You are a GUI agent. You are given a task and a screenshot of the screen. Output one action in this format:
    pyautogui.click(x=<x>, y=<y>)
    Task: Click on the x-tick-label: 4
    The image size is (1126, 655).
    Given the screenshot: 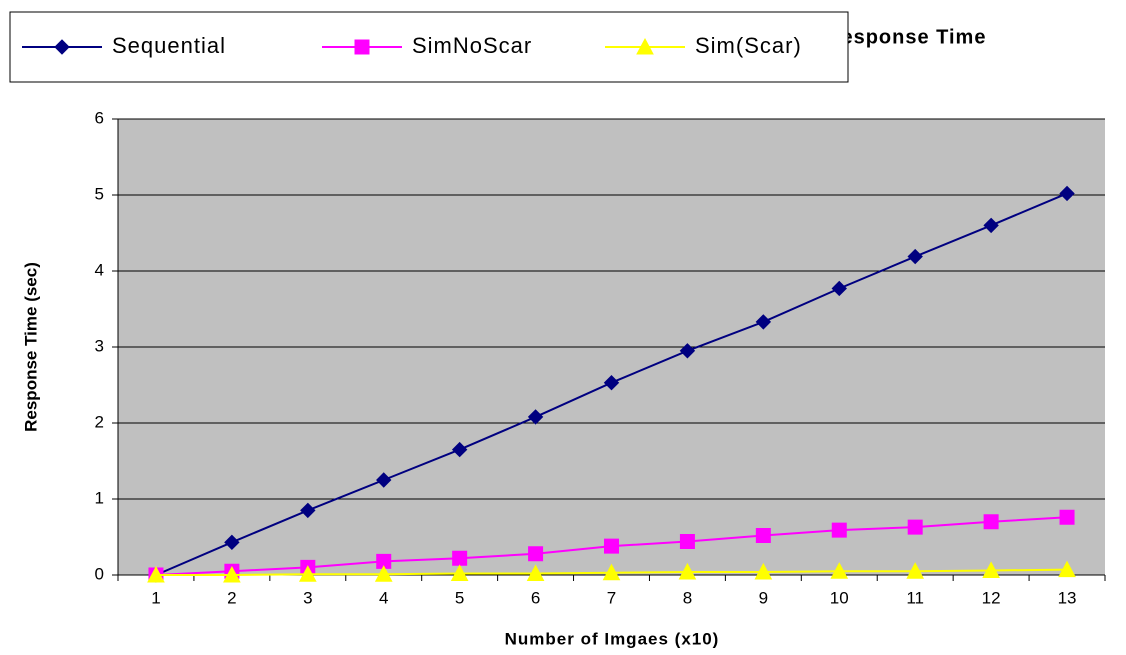 What is the action you would take?
    pyautogui.click(x=383, y=597)
    